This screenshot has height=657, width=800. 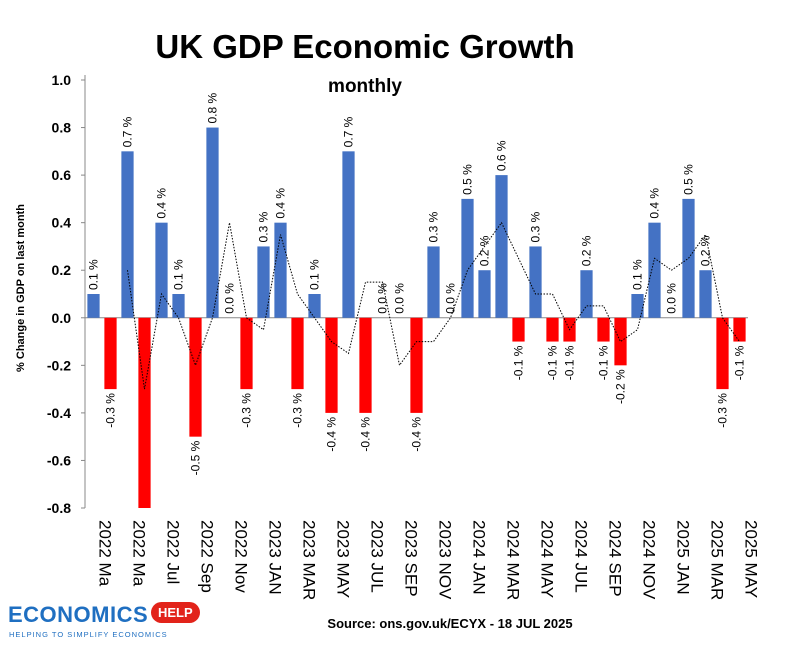 I want to click on x-tick-label: 2024 NOV, so click(x=649, y=560).